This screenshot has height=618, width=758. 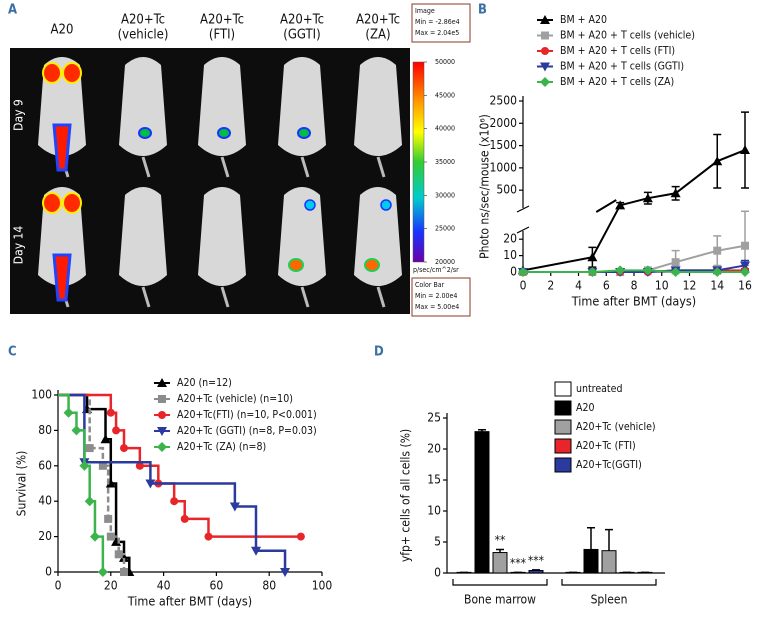 What do you see at coordinates (437, 22) in the screenshot?
I see `info-text: Min = -2.86e4` at bounding box center [437, 22].